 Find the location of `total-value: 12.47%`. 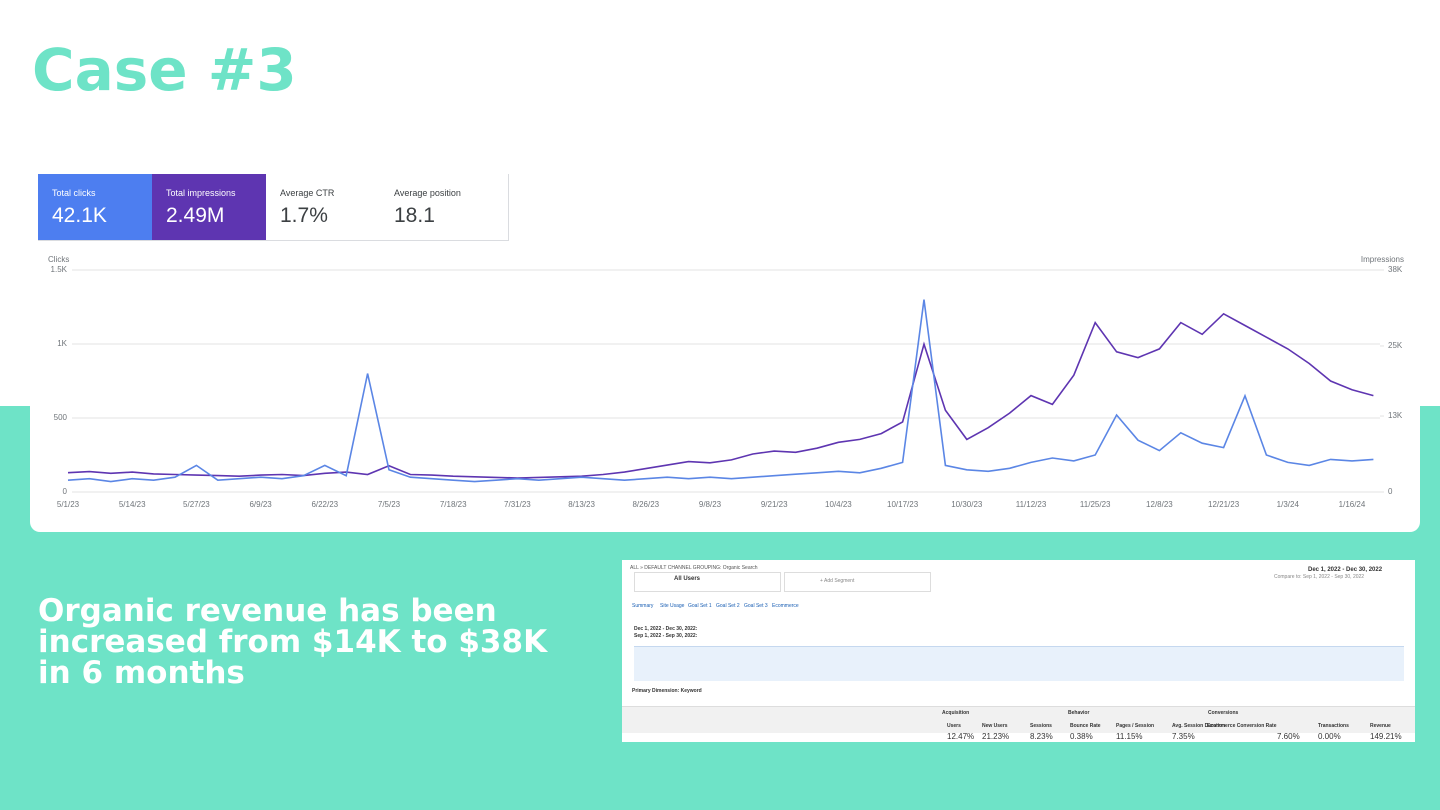

total-value: 12.47% is located at coordinates (961, 736).